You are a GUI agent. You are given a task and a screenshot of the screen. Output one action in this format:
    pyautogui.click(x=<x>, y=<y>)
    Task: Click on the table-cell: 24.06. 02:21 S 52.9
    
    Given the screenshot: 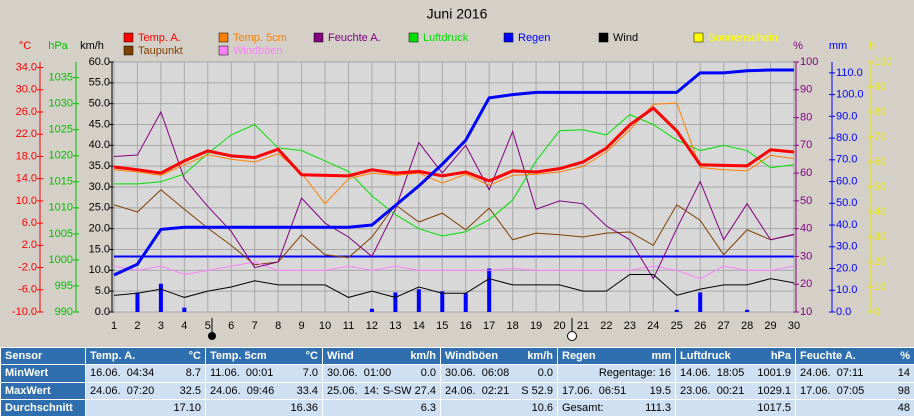 What is the action you would take?
    pyautogui.click(x=499, y=390)
    